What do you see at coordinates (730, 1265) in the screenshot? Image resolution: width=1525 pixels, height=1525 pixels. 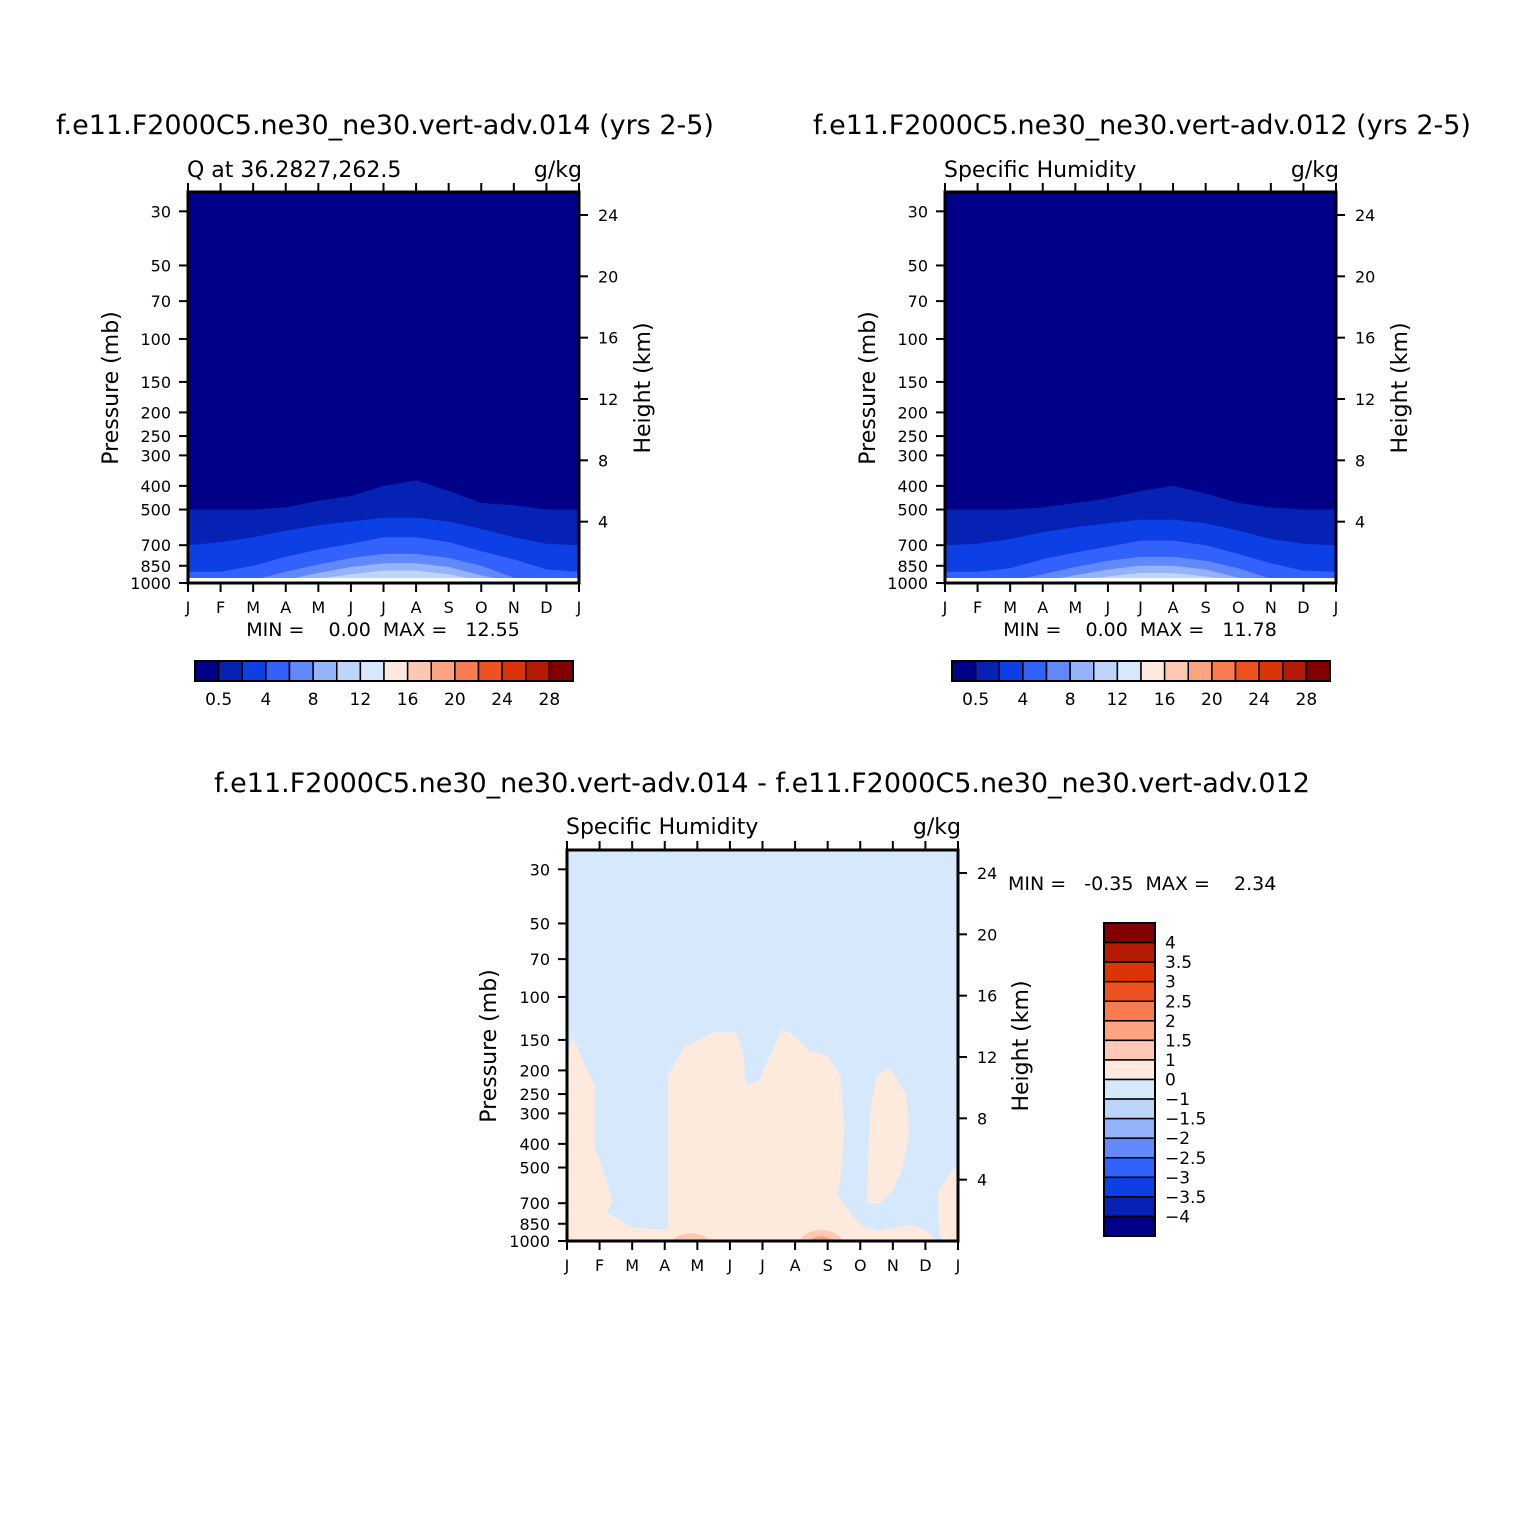 I see `panel-3-month-label: J` at bounding box center [730, 1265].